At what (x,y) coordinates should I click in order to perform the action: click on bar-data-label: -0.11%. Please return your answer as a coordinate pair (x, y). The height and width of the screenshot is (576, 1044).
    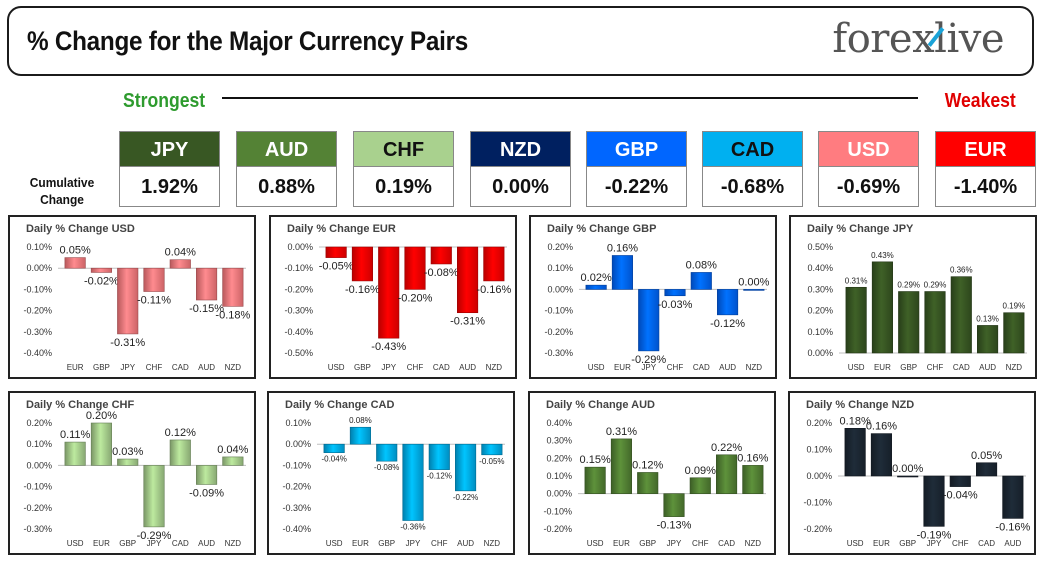
    Looking at the image, I should click on (154, 301).